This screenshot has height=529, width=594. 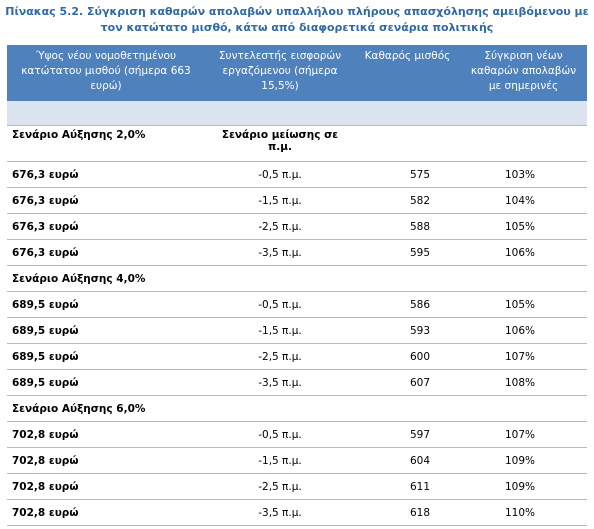 I want to click on cell: 593, so click(x=407, y=330).